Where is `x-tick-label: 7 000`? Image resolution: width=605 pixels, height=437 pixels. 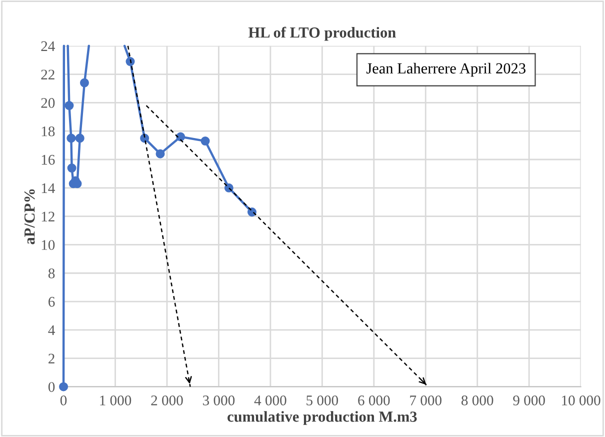 x-tick-label: 7 000 is located at coordinates (426, 401).